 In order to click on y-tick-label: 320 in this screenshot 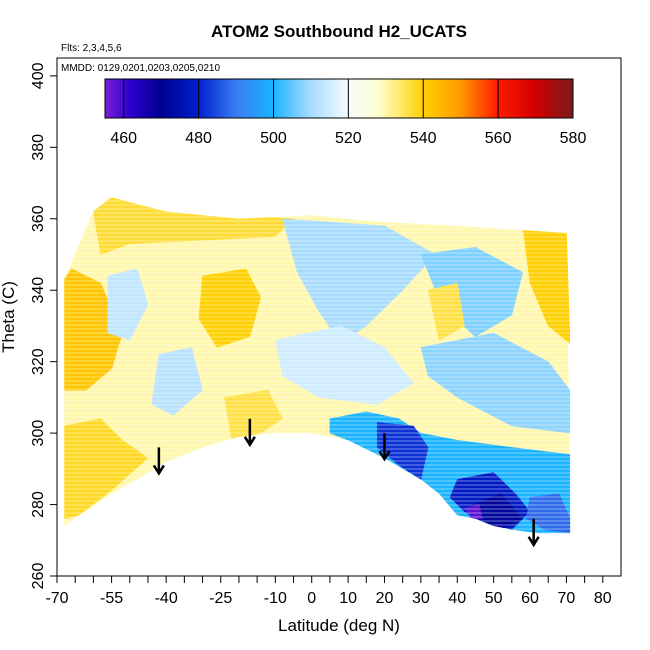, I will do `click(38, 361)`.